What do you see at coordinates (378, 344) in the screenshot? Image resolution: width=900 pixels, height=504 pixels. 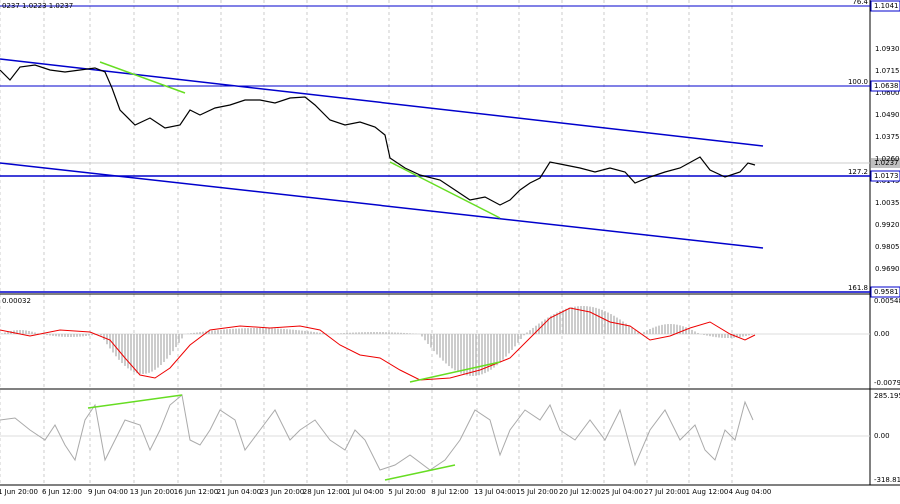 I see `macd-signal` at bounding box center [378, 344].